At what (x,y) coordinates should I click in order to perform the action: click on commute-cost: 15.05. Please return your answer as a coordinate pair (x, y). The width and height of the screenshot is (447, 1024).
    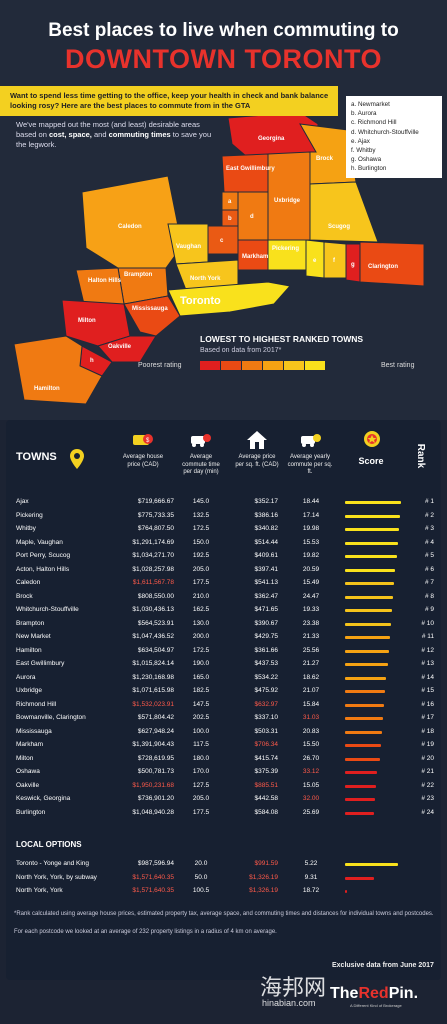
    Looking at the image, I should click on (311, 785).